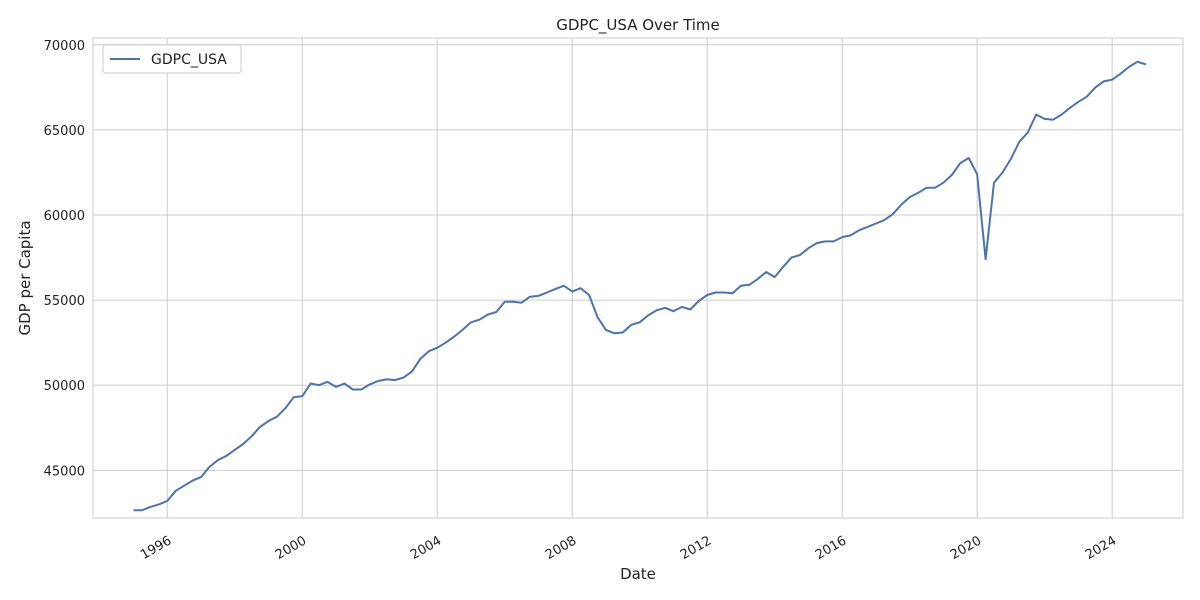 The image size is (1200, 600). Describe the element at coordinates (64, 259) in the screenshot. I see `y-tick-labels: 45000 50000 55000 60000 65000 70000` at that location.